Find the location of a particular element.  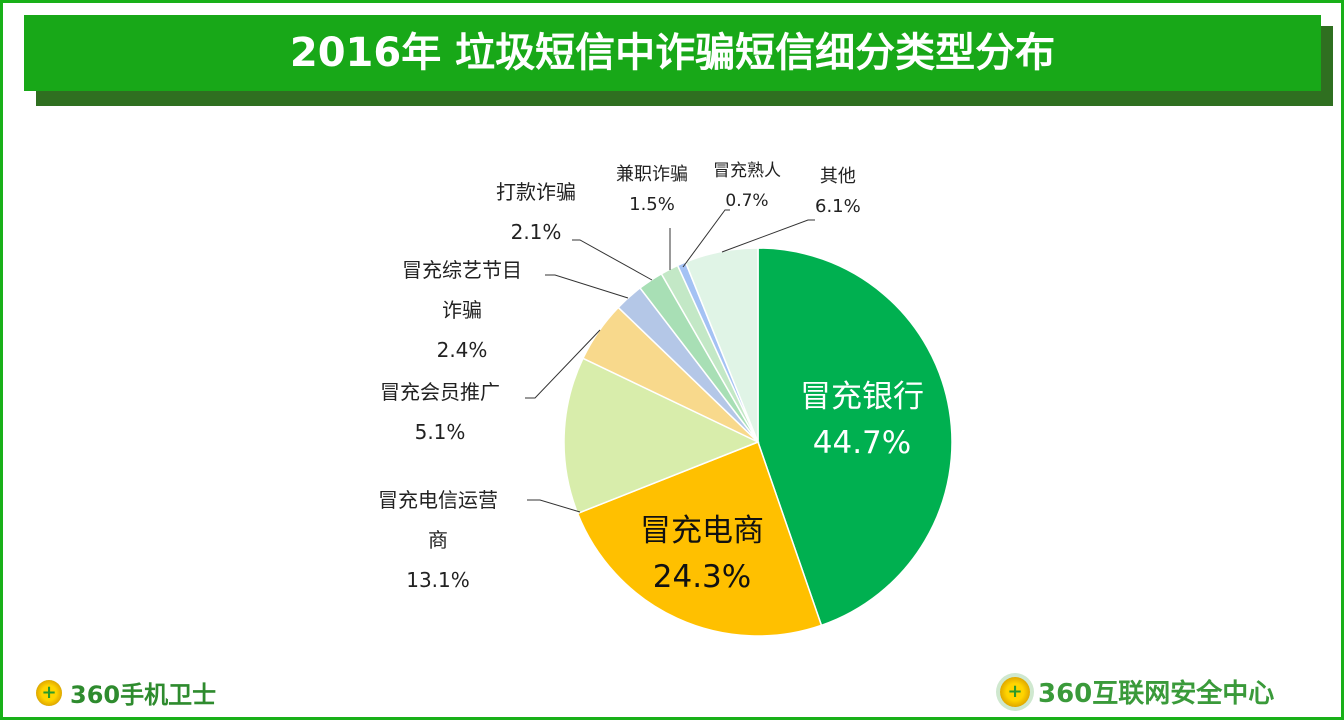

slice-label-member: 冒充会员推广 5.1% is located at coordinates (440, 412).